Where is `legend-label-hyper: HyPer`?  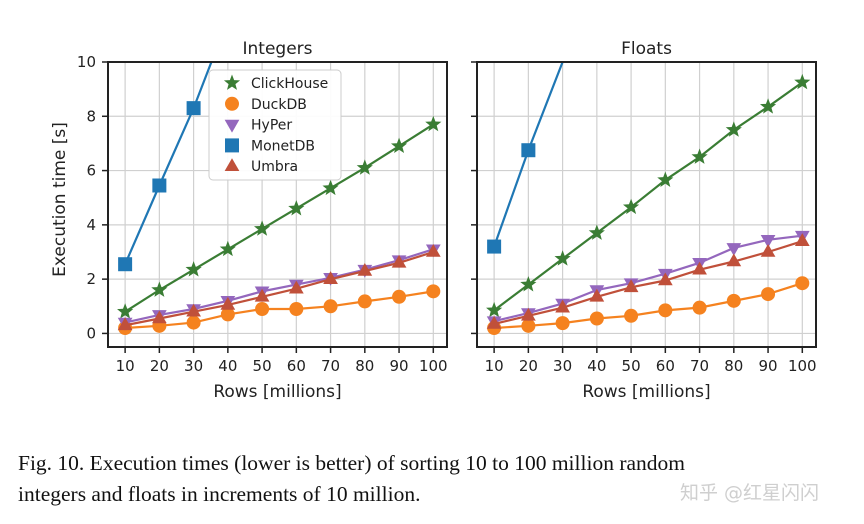 legend-label-hyper: HyPer is located at coordinates (271, 126).